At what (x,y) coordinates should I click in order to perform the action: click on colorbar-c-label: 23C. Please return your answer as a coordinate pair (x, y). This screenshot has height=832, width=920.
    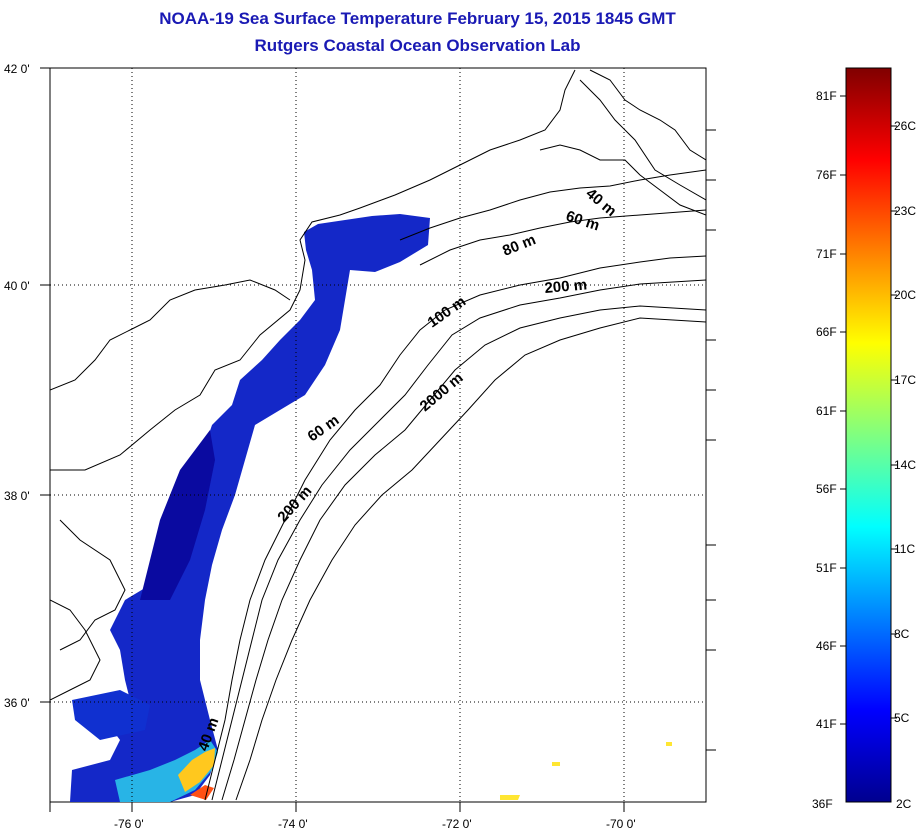
    Looking at the image, I should click on (905, 211).